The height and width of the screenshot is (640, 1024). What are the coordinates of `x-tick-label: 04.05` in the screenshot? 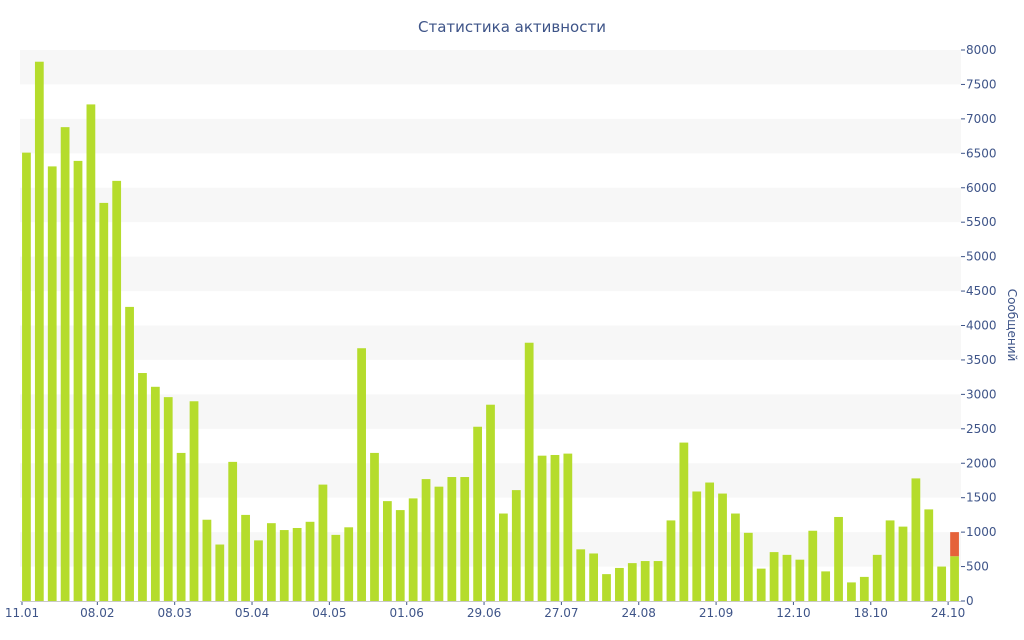 It's located at (329, 613).